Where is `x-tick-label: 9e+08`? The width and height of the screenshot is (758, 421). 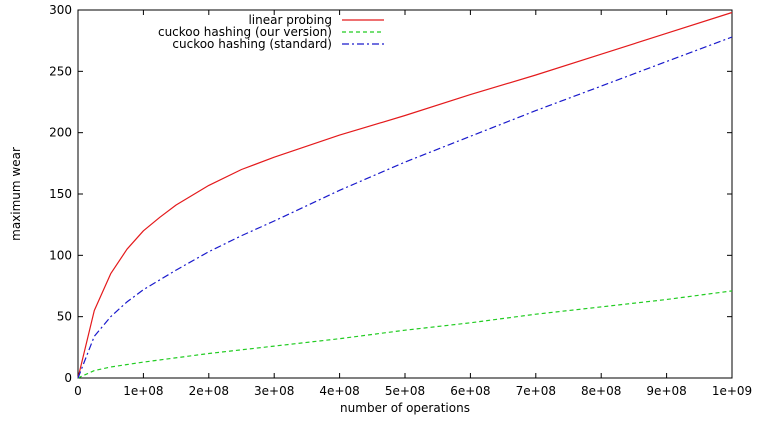 x-tick-label: 9e+08 is located at coordinates (666, 391).